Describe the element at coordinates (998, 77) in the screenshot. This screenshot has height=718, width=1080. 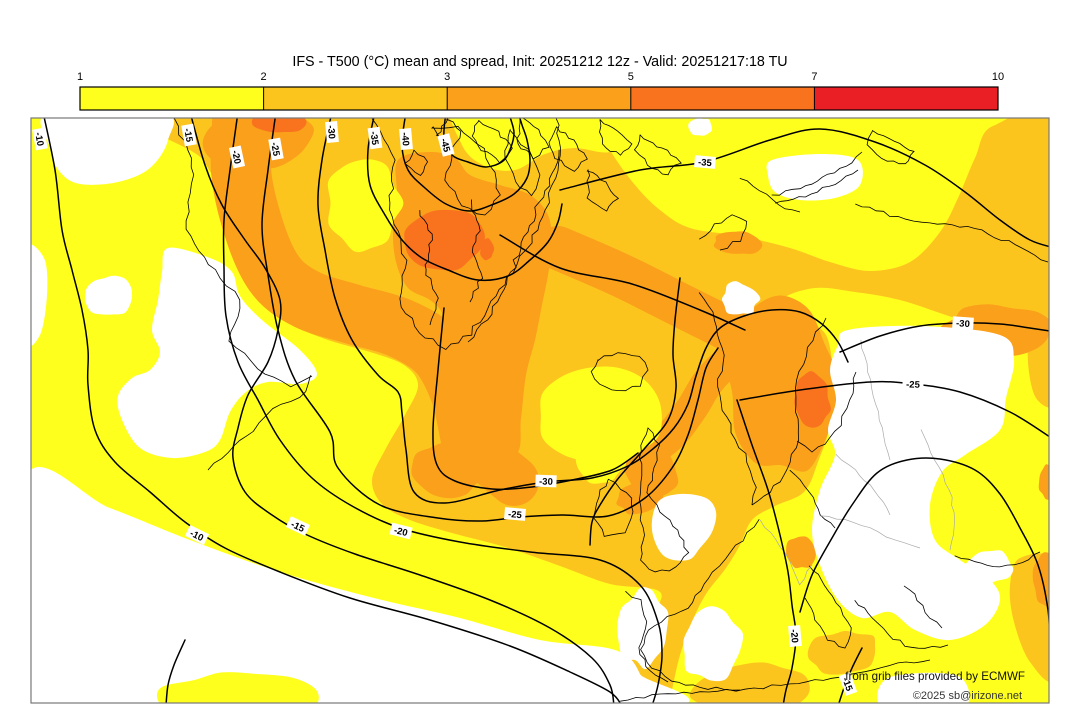
I see `svg-text: 10` at that location.